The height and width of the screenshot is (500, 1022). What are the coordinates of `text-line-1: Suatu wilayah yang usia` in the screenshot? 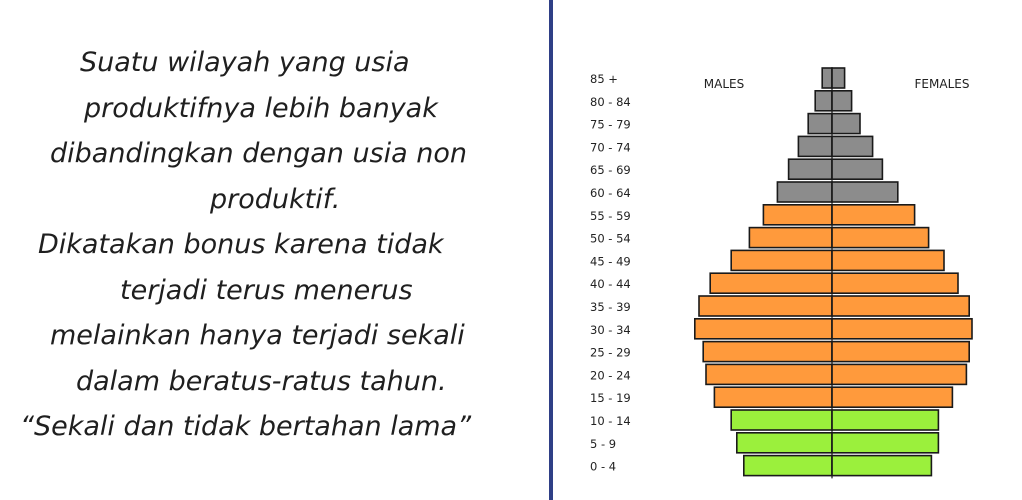 It's located at (245, 62).